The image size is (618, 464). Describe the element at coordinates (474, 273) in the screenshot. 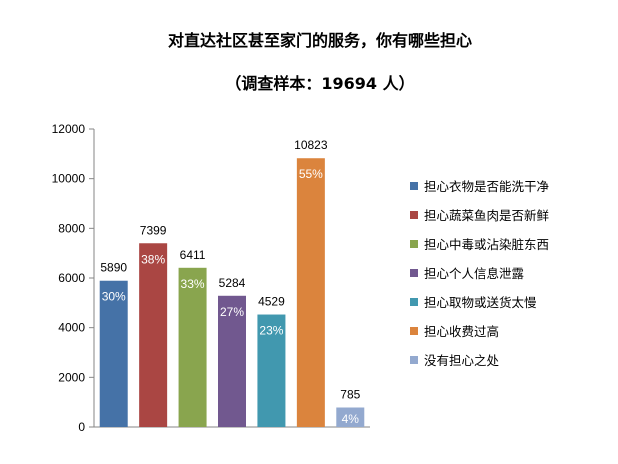

I see `legend-label: 担心个人信息泄露` at that location.